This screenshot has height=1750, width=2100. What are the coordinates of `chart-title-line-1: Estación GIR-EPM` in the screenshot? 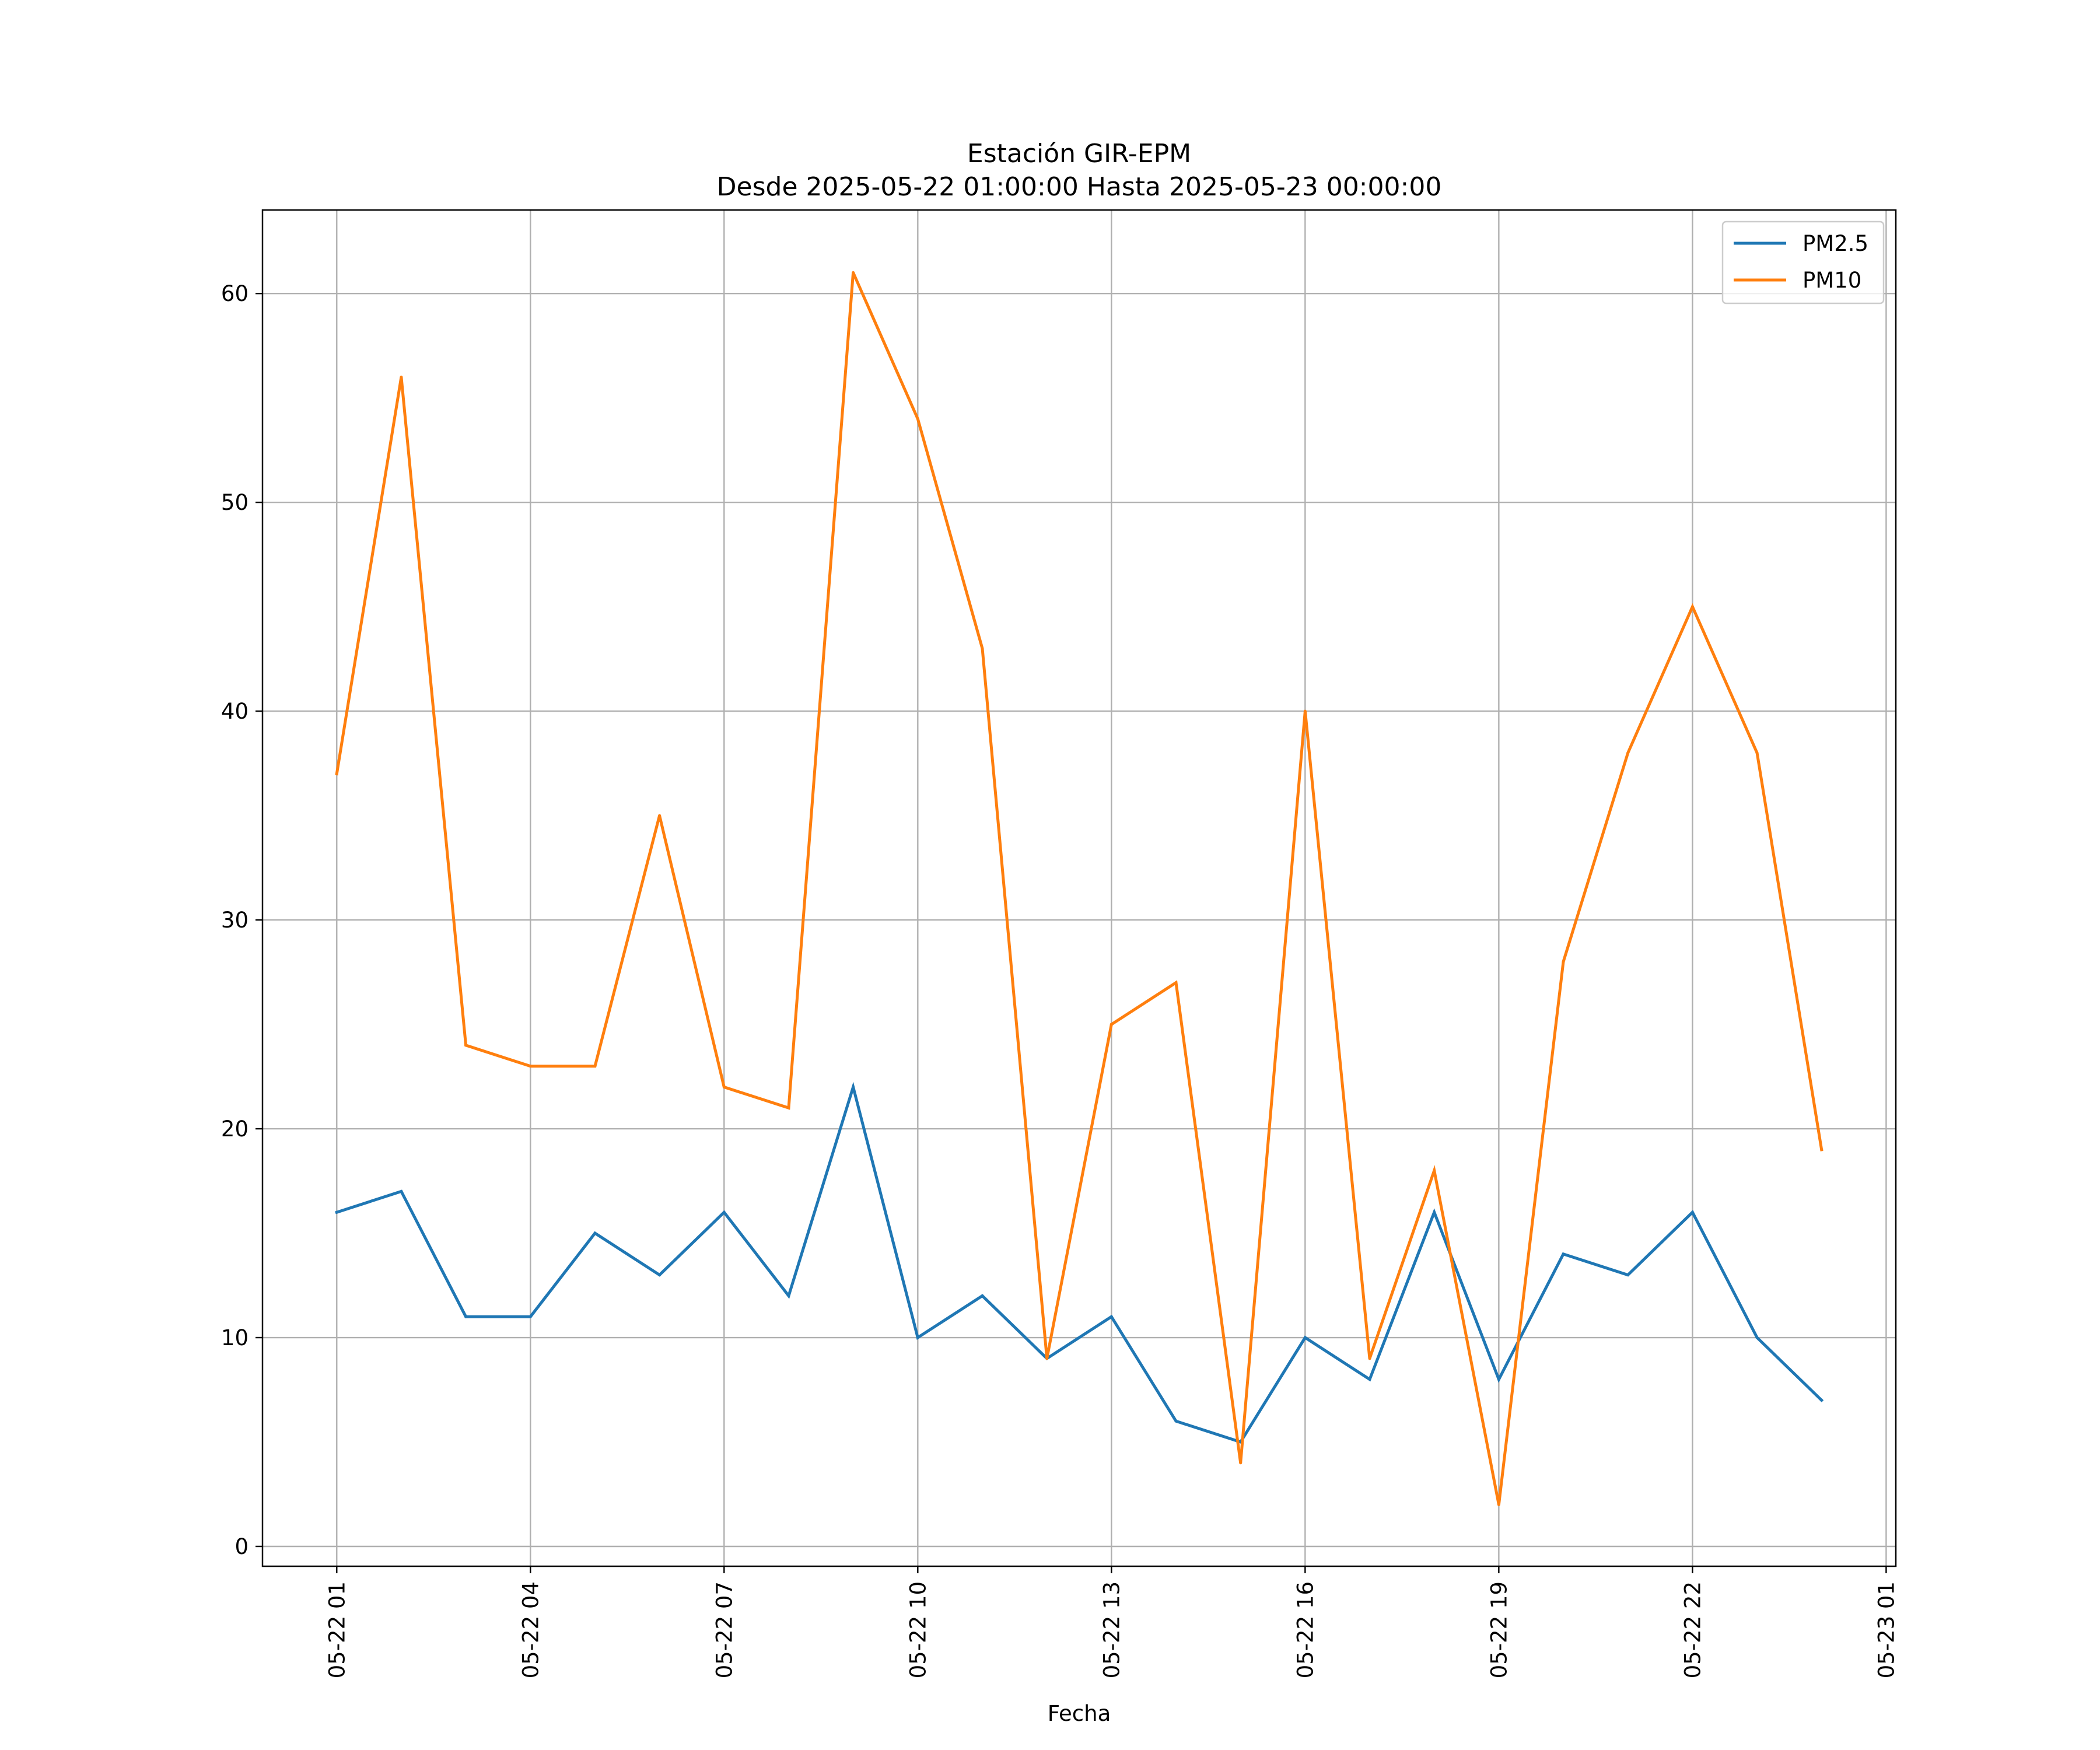 It's located at (1079, 154).